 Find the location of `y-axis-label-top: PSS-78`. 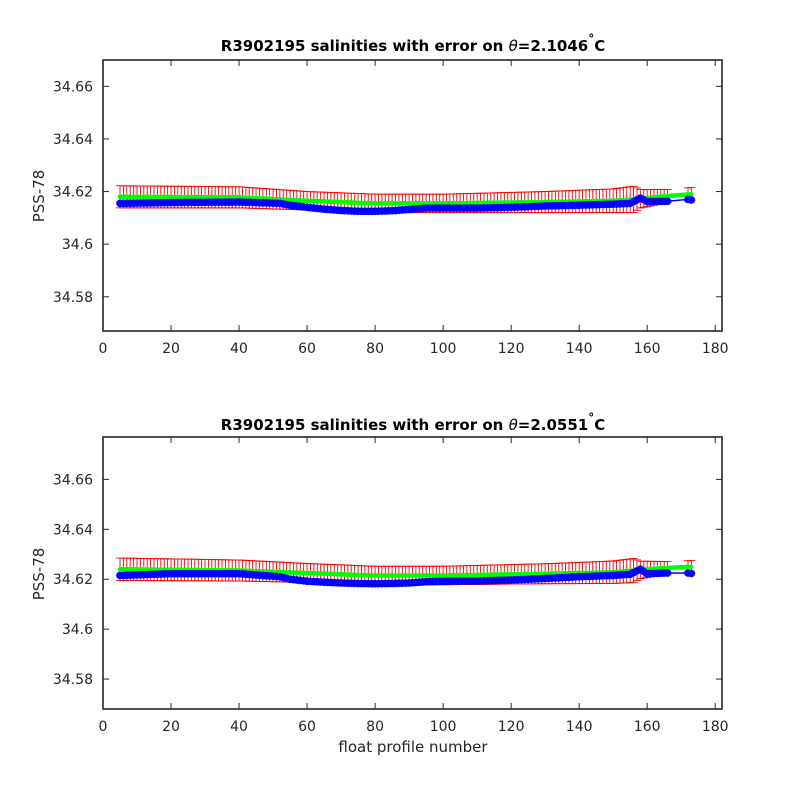

y-axis-label-top: PSS-78 is located at coordinates (39, 196).